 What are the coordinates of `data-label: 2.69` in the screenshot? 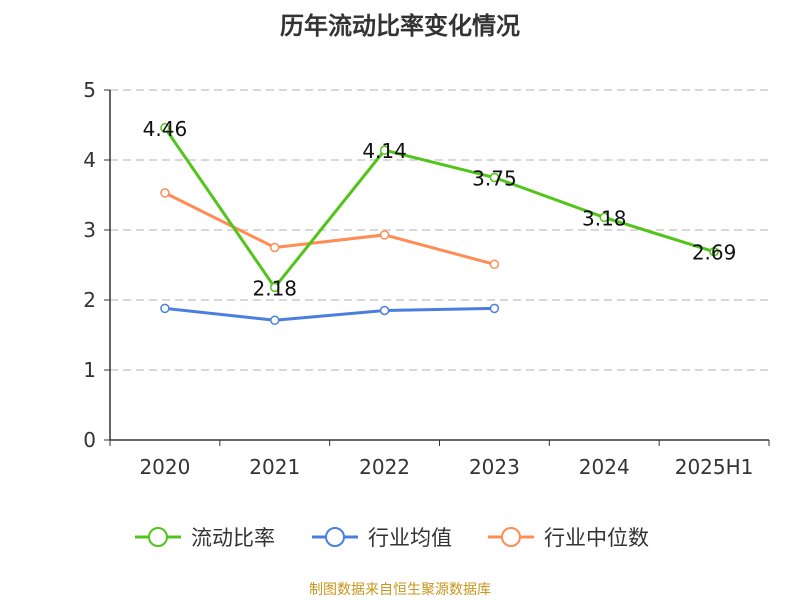 It's located at (714, 253).